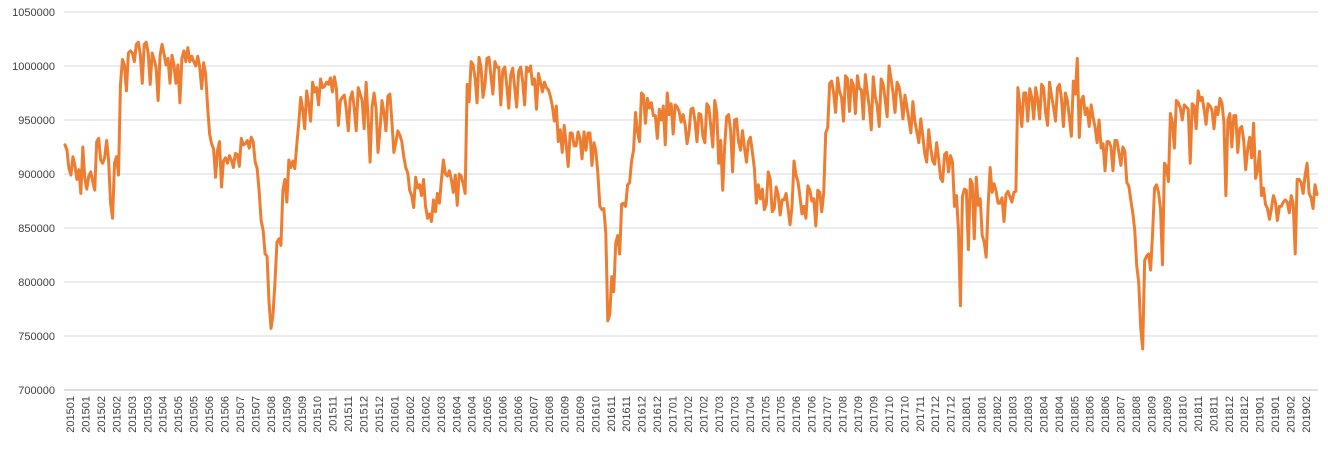  Describe the element at coordinates (33, 13) in the screenshot. I see `y-tick-label: 1050000` at that location.